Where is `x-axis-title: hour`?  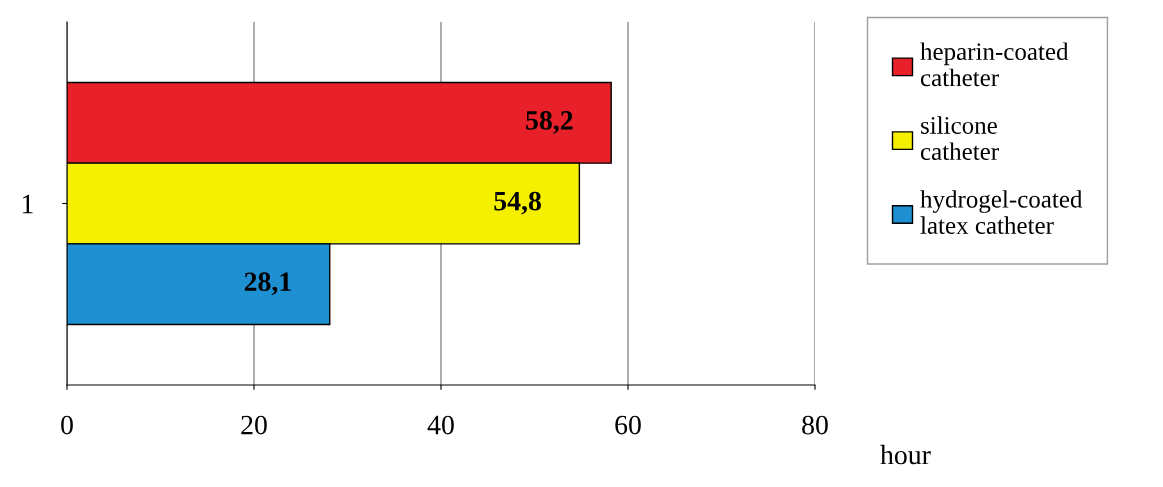 x-axis-title: hour is located at coordinates (905, 454).